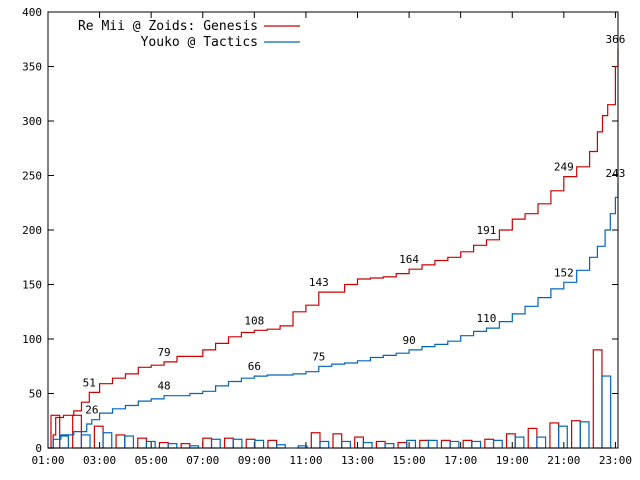 This screenshot has height=480, width=640. What do you see at coordinates (512, 460) in the screenshot?
I see `x-tick-label: 19:00` at bounding box center [512, 460].